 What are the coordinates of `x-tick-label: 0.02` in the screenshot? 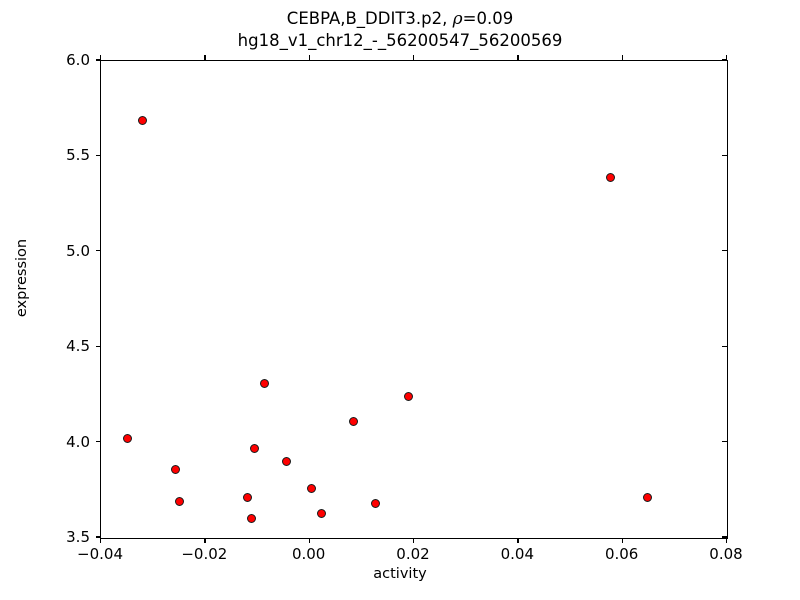 It's located at (413, 554).